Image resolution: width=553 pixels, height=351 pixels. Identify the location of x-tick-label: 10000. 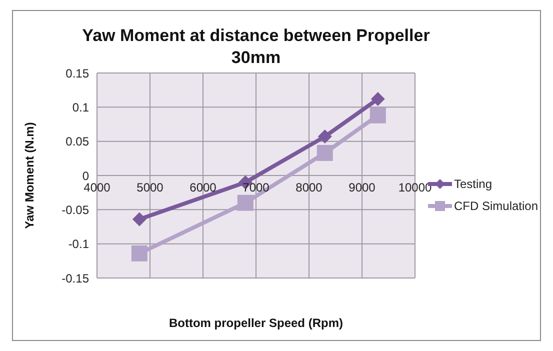
(415, 187).